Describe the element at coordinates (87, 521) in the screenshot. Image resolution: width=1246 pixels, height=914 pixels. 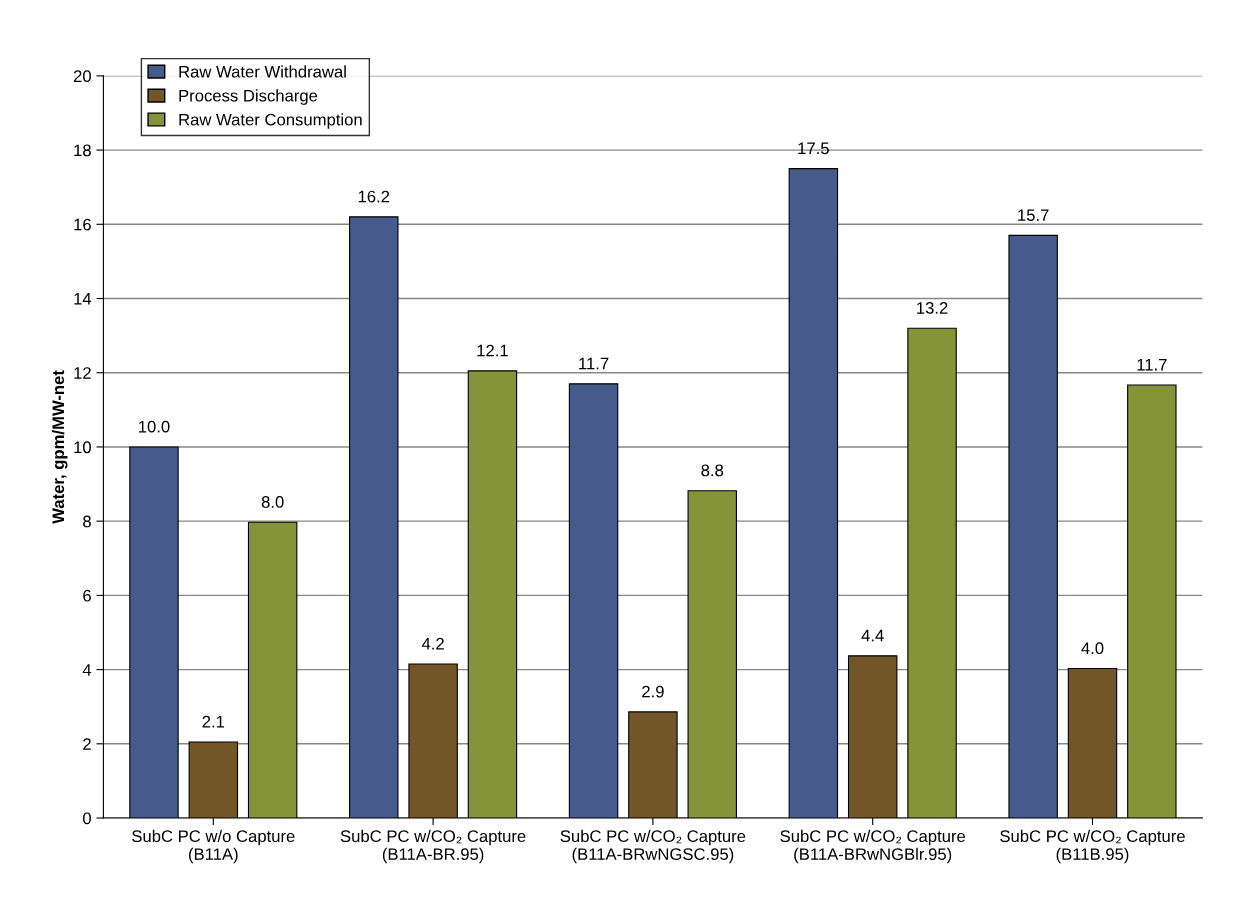
I see `y-tick-label: 8` at that location.